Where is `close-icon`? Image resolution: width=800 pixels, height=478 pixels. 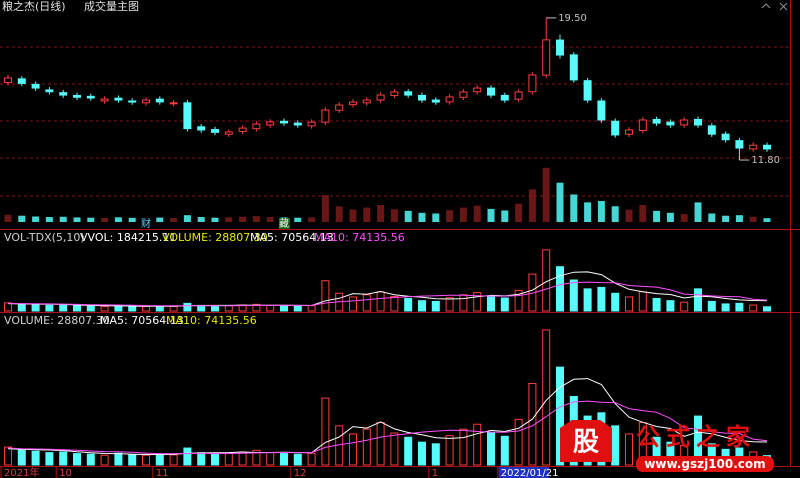 close-icon is located at coordinates (783, 6).